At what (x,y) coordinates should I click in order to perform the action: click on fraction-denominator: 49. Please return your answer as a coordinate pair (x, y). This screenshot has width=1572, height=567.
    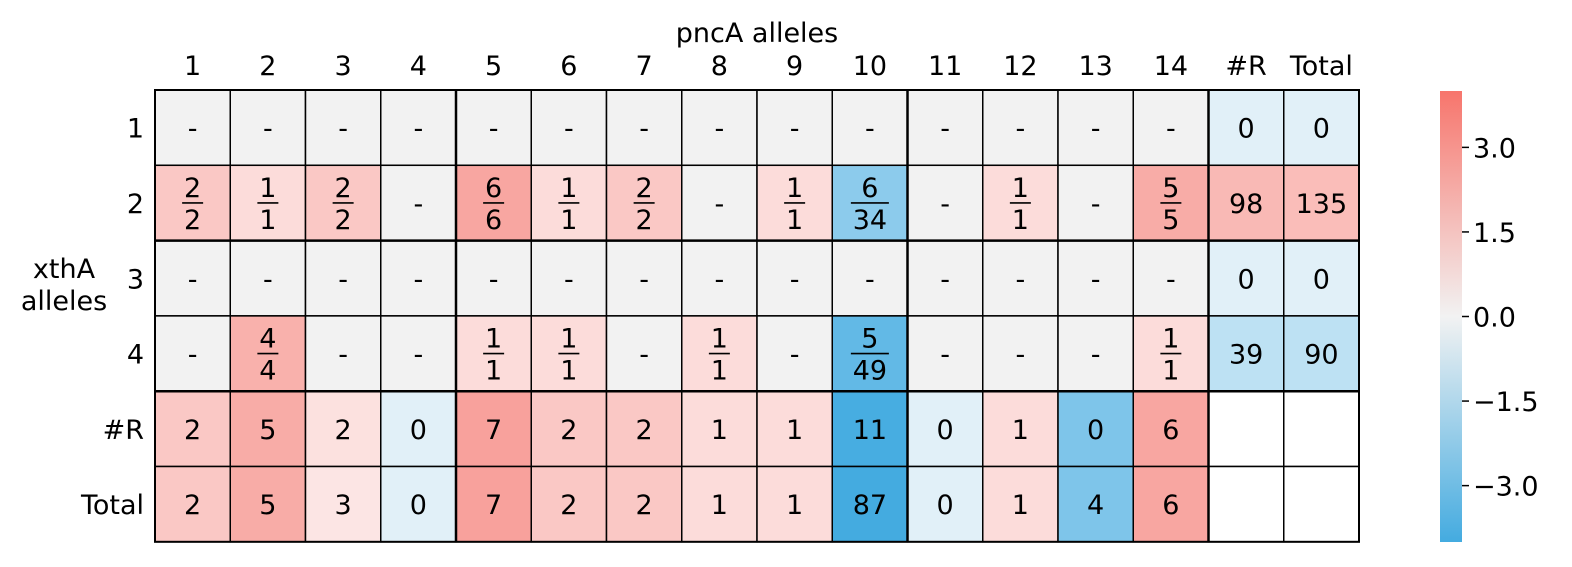
    Looking at the image, I should click on (870, 371).